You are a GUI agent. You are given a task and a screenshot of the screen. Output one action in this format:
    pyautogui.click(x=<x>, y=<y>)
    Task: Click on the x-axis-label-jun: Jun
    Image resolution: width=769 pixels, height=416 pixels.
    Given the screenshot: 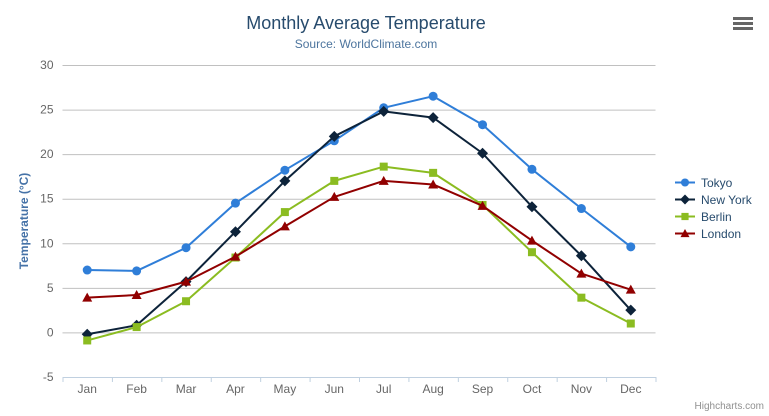 What is the action you would take?
    pyautogui.click(x=334, y=389)
    